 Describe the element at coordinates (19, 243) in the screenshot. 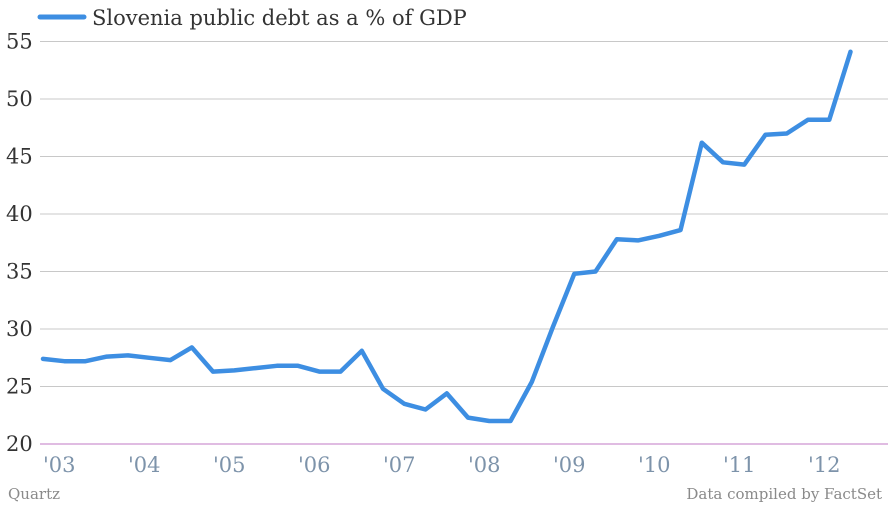

I see `y-axis-tick-labels: 20 25 30 35 40 45 50 55` at that location.